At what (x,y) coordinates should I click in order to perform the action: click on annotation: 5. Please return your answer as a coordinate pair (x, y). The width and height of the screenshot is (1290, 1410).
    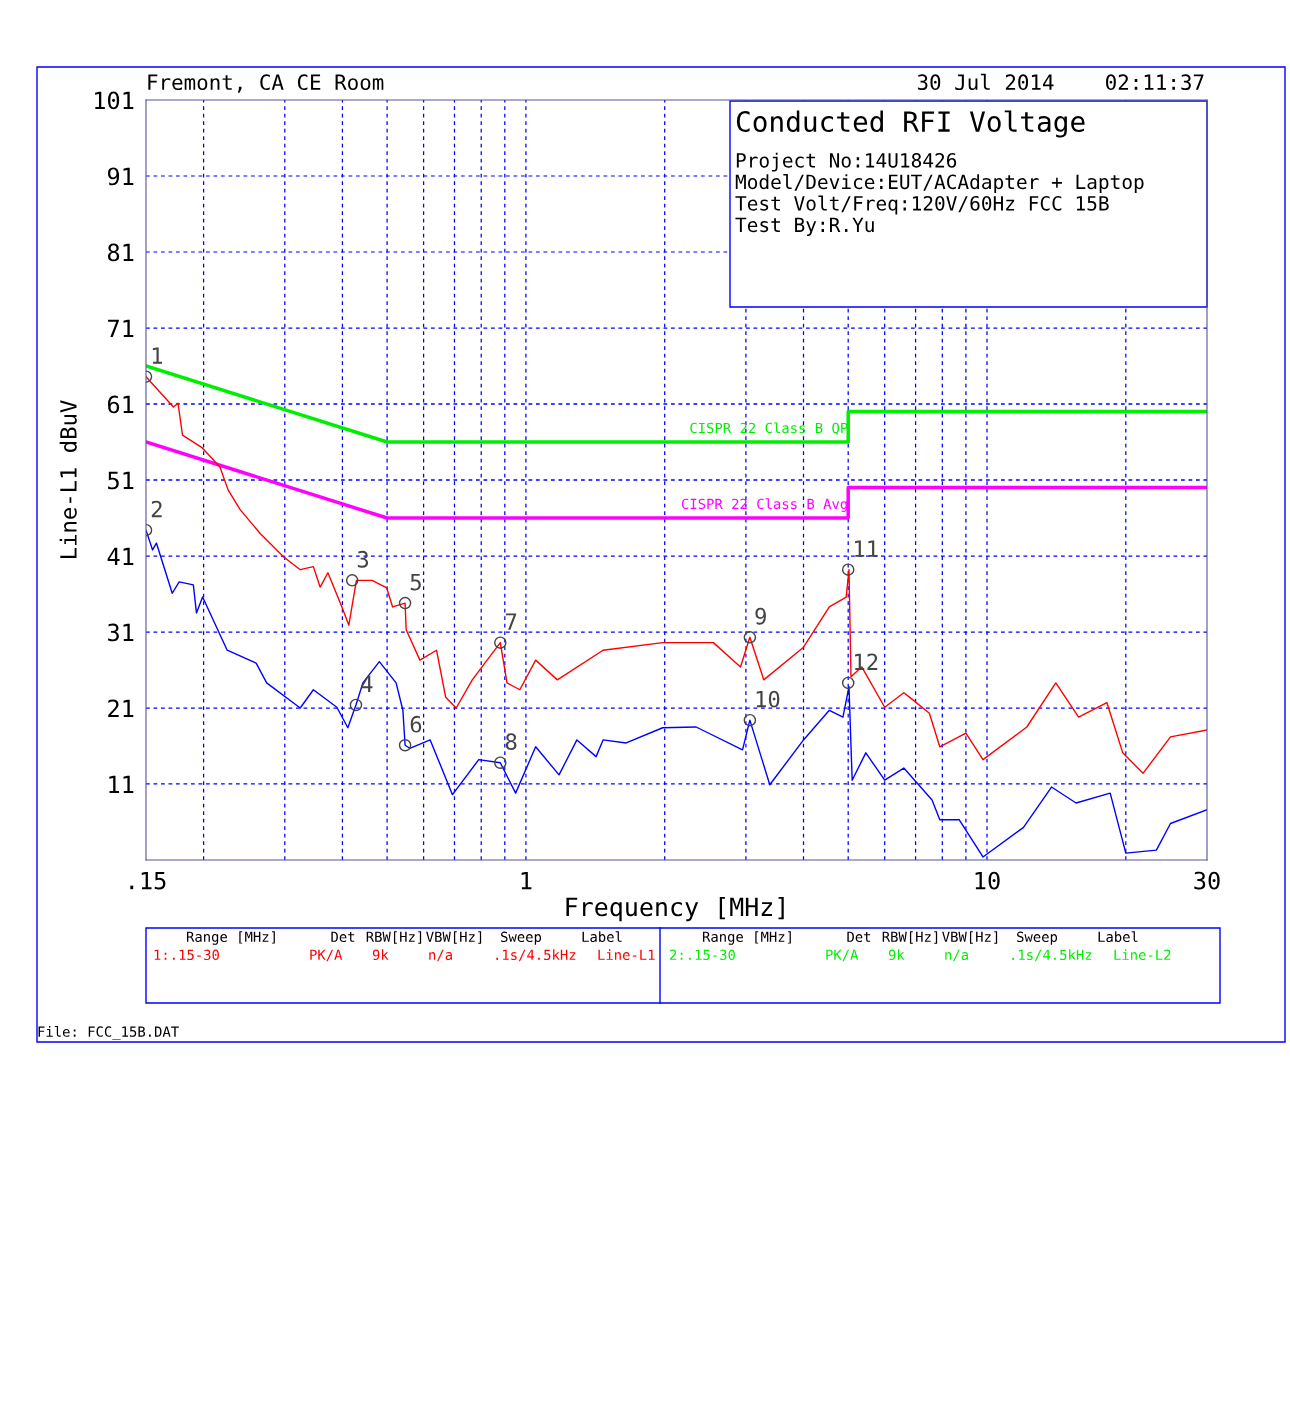
    Looking at the image, I should click on (415, 582).